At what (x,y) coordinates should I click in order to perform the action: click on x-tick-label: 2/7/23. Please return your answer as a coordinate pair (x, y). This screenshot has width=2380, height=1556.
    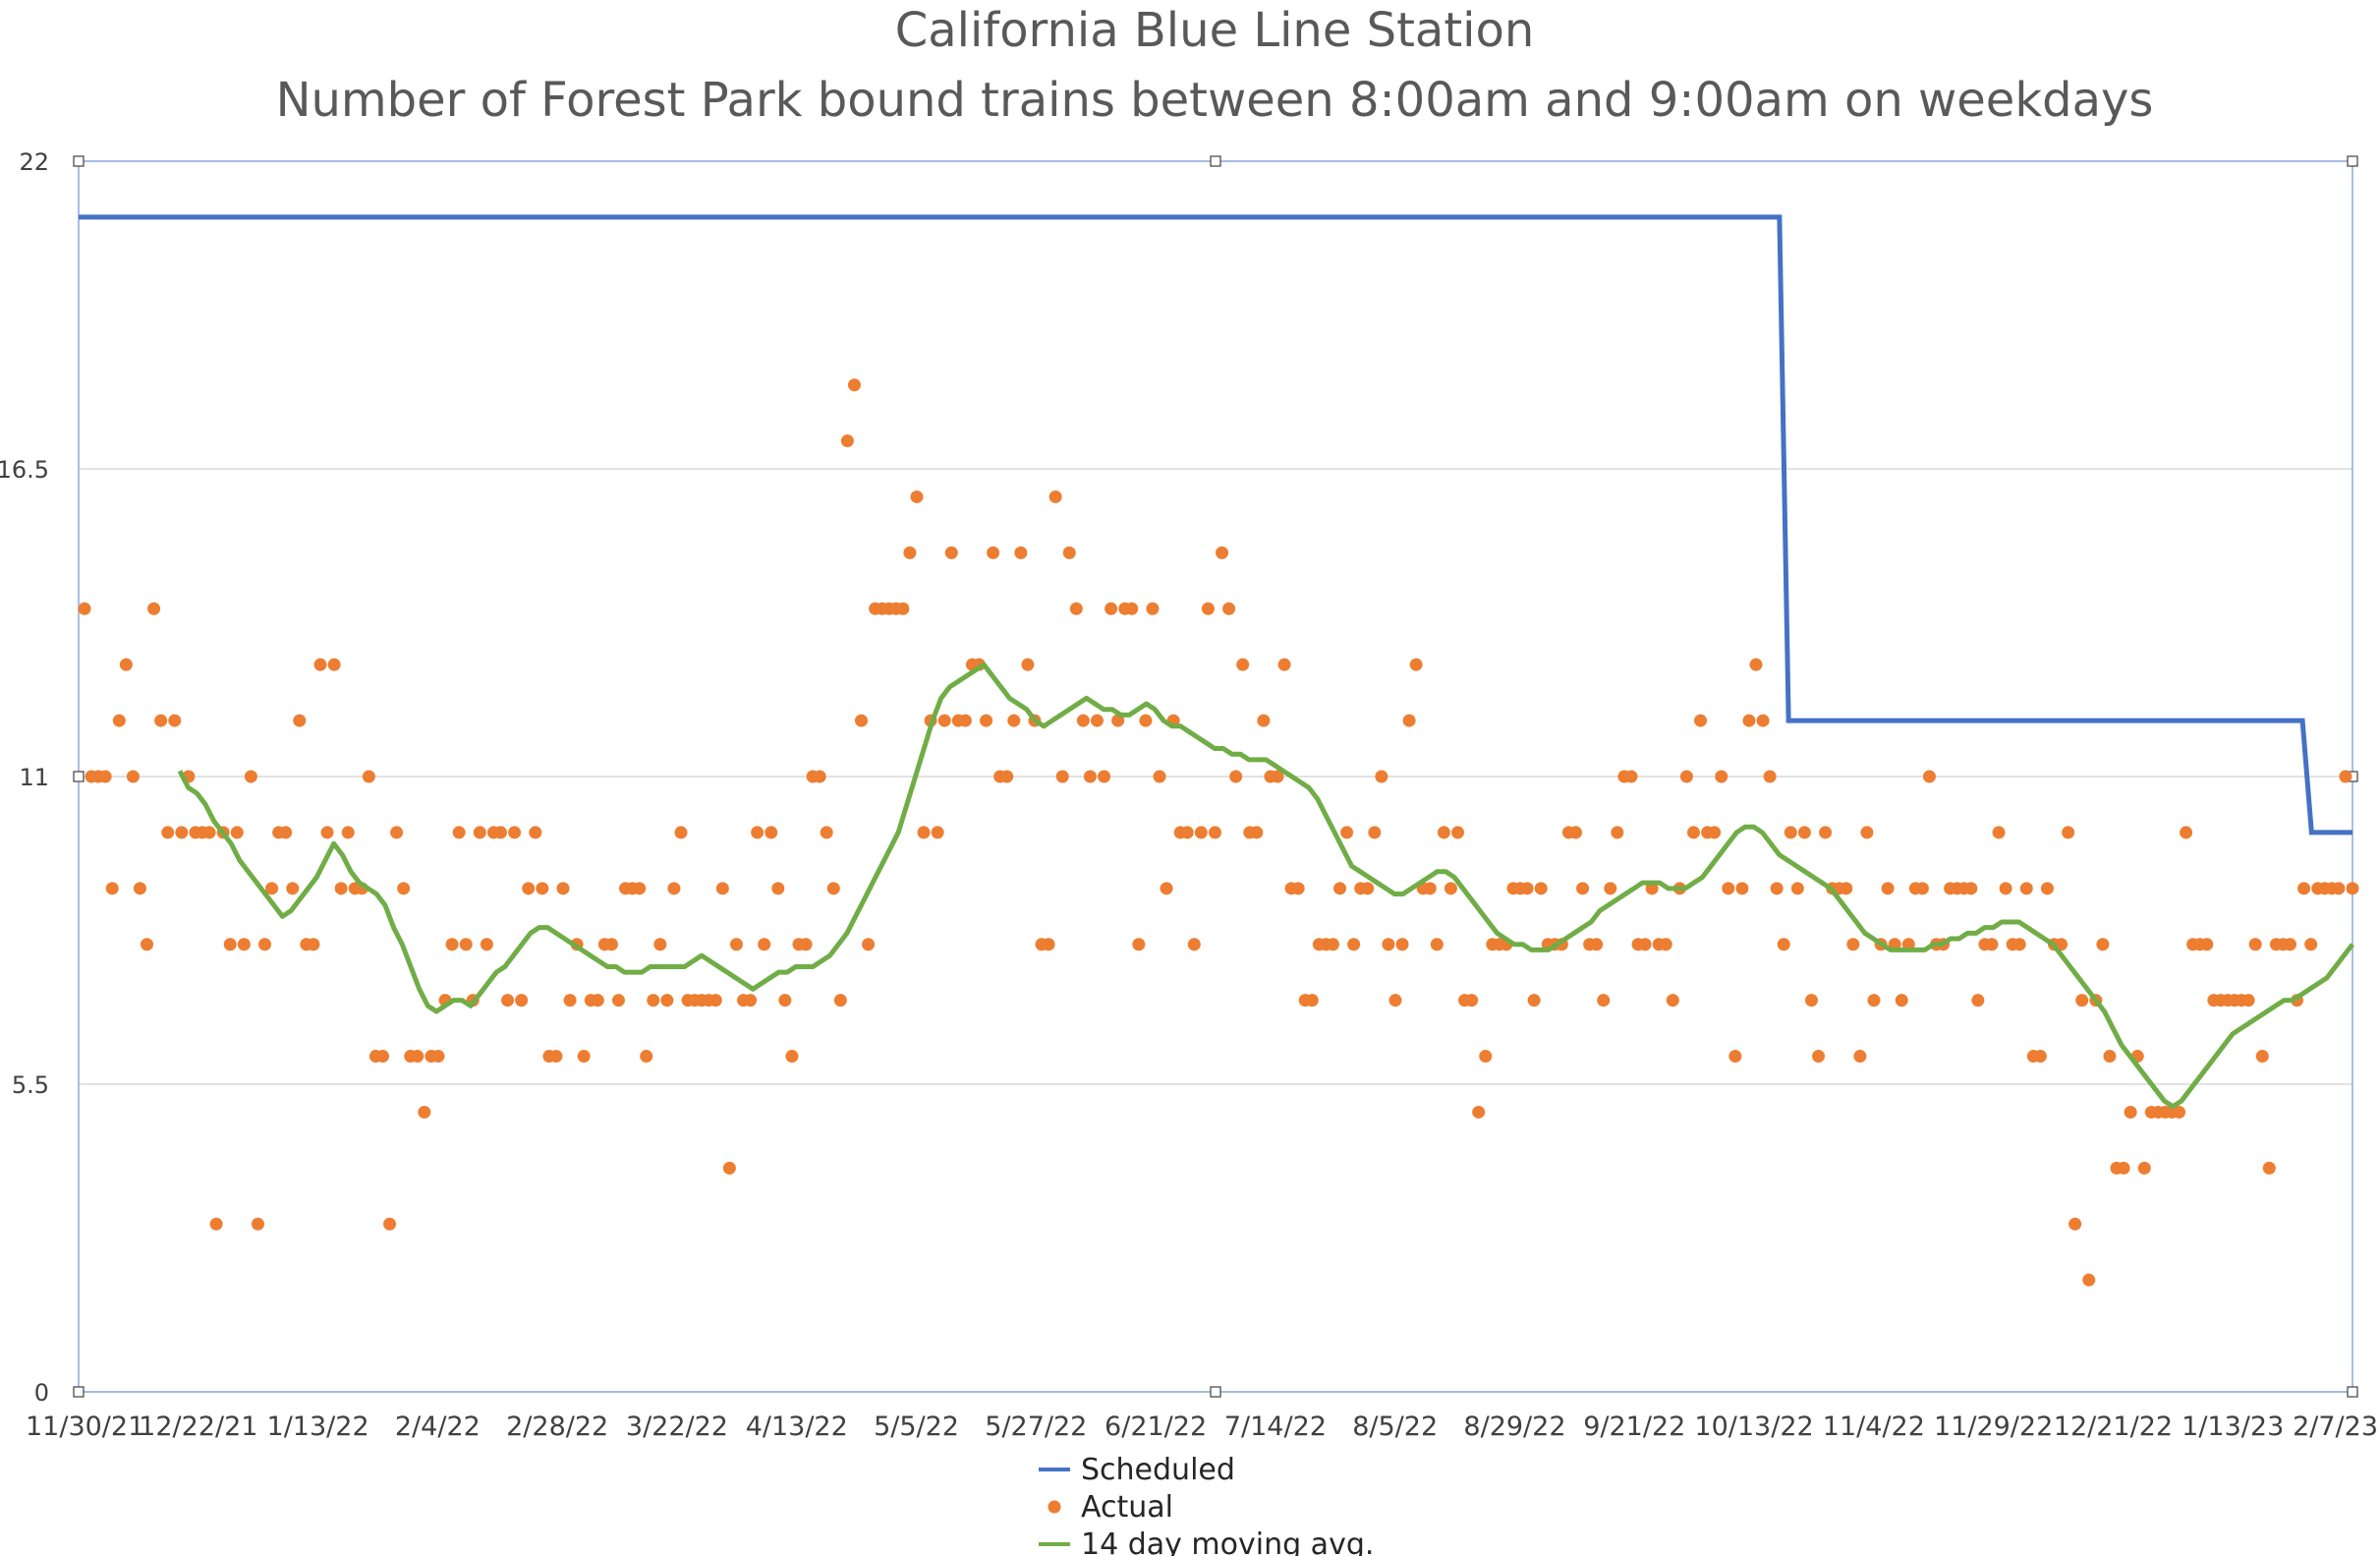
    Looking at the image, I should click on (2335, 1427).